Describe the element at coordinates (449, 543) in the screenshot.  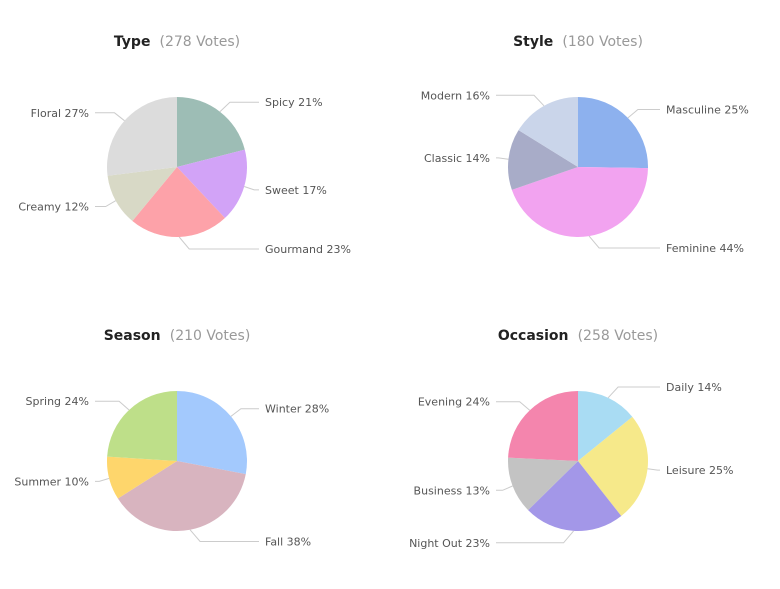
I see `slice-label-night-out: Night Out 23%` at that location.